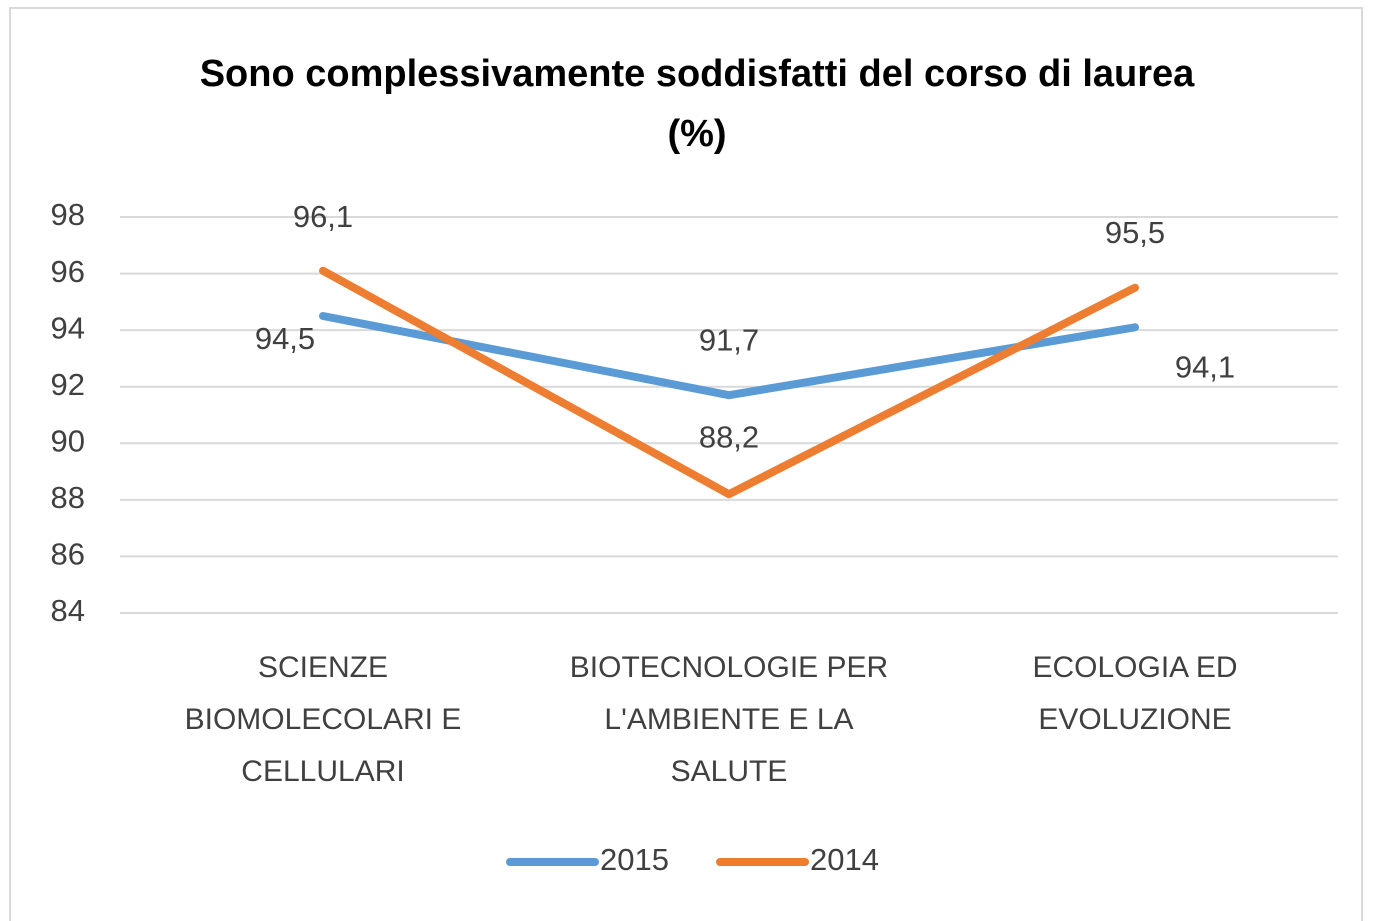  What do you see at coordinates (68, 327) in the screenshot?
I see `y-tick-label: 94` at bounding box center [68, 327].